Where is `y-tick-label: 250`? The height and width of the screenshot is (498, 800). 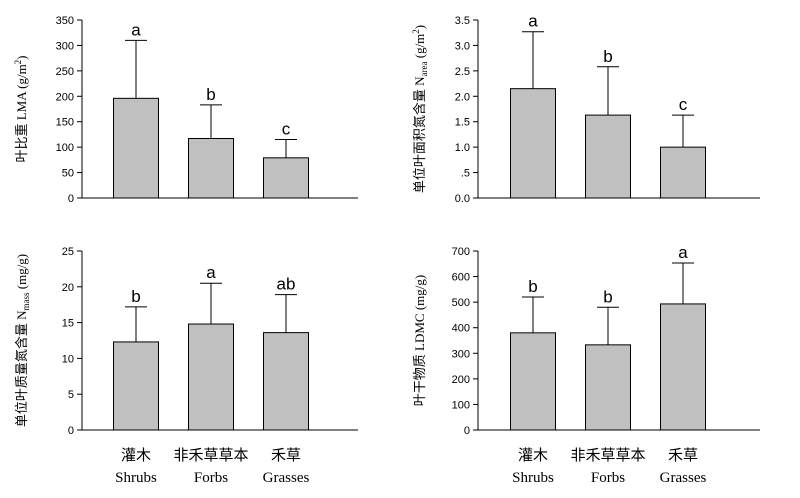 y-tick-label: 250 is located at coordinates (65, 72).